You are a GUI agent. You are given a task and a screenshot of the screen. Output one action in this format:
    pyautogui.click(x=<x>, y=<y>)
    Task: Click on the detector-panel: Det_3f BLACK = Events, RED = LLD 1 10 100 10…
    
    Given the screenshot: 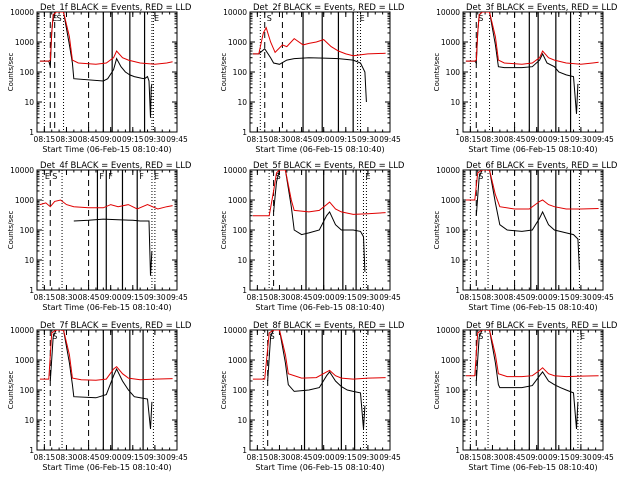 What is the action you would take?
    pyautogui.click(x=525, y=78)
    